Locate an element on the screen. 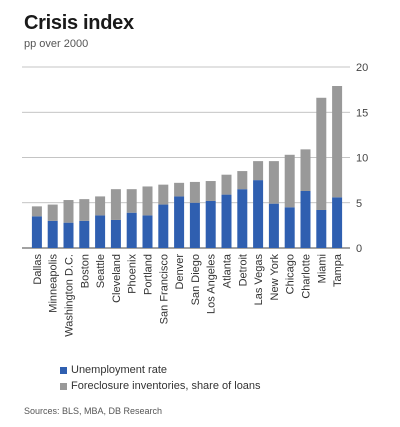 This screenshot has height=427, width=400. x-tick-label: Dallas is located at coordinates (38, 269).